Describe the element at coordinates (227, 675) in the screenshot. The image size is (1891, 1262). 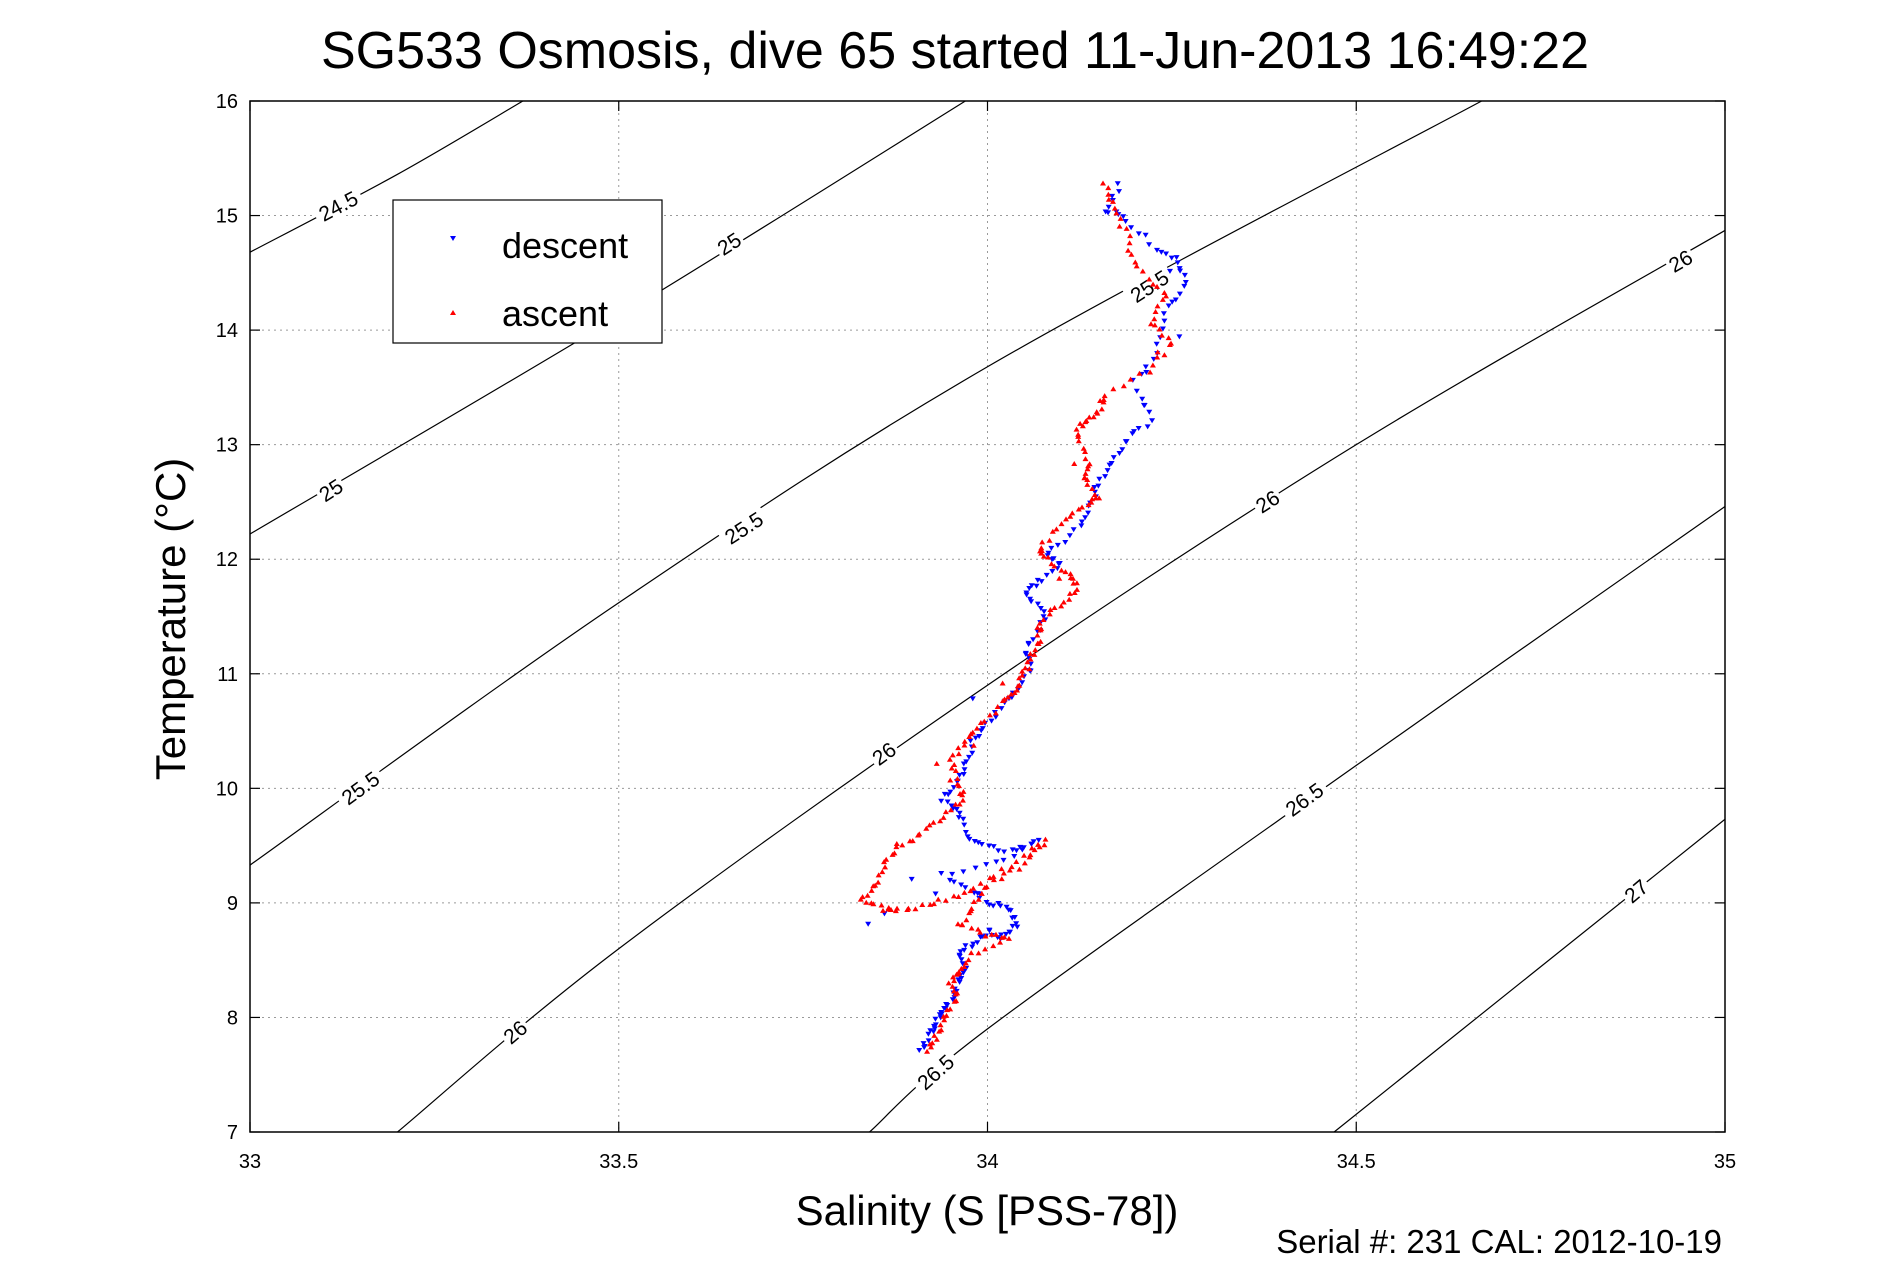
I see `y-tick-label: 11` at that location.